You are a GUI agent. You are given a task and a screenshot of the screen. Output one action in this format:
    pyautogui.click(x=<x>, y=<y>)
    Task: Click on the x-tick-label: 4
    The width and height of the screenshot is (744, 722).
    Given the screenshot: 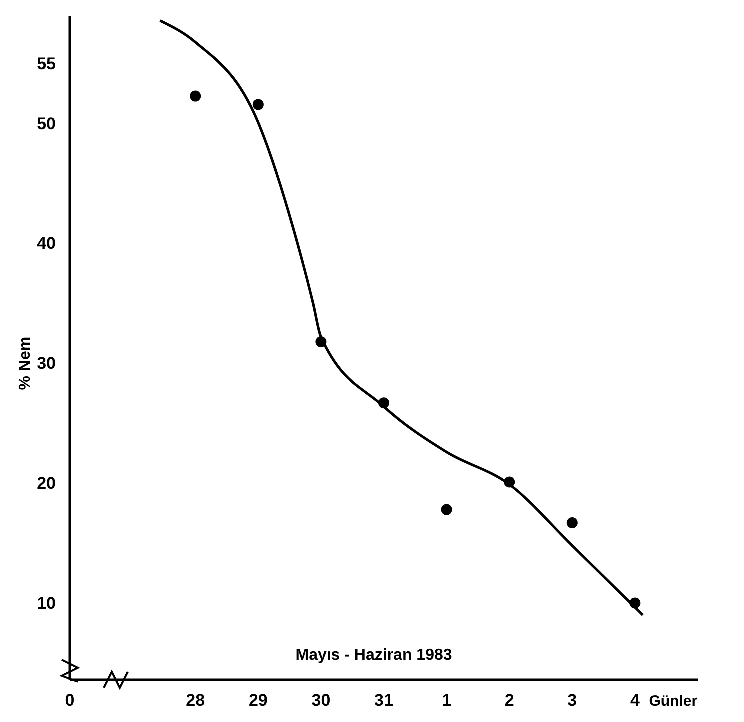 What is the action you would take?
    pyautogui.click(x=635, y=700)
    